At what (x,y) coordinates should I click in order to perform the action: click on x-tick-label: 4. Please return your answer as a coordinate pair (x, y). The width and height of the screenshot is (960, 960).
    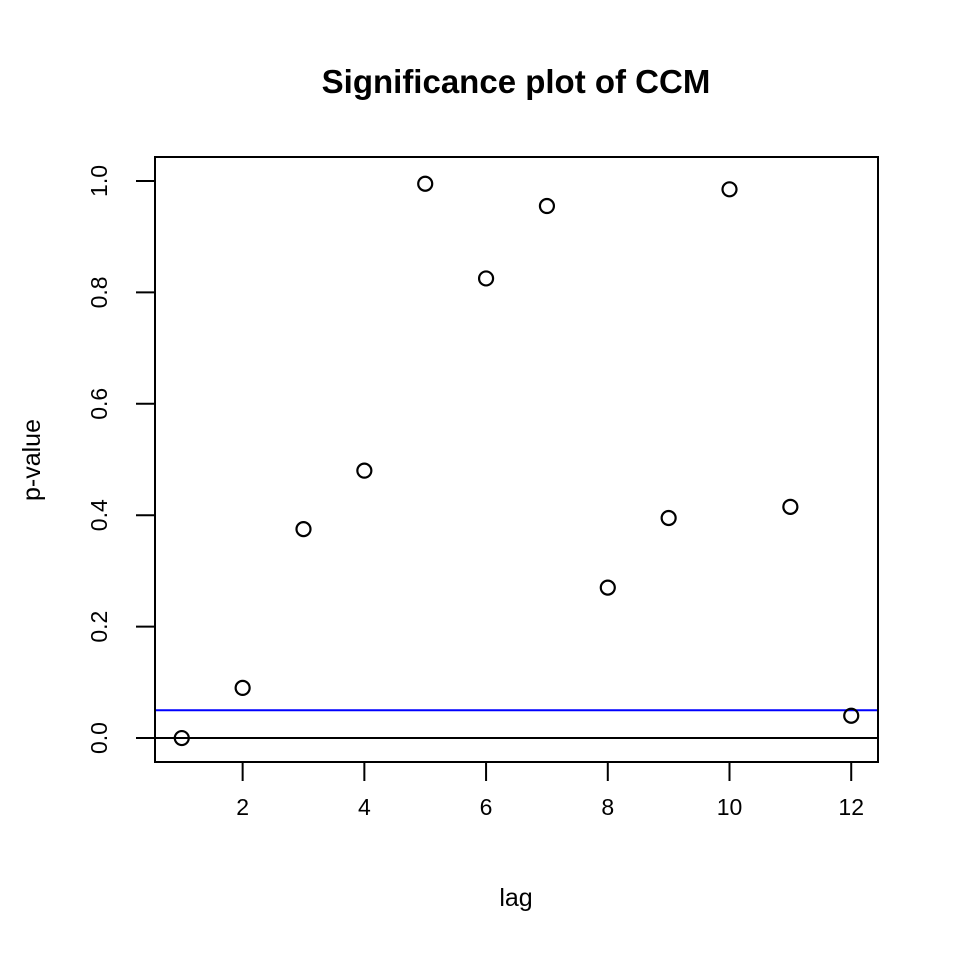
    Looking at the image, I should click on (364, 807).